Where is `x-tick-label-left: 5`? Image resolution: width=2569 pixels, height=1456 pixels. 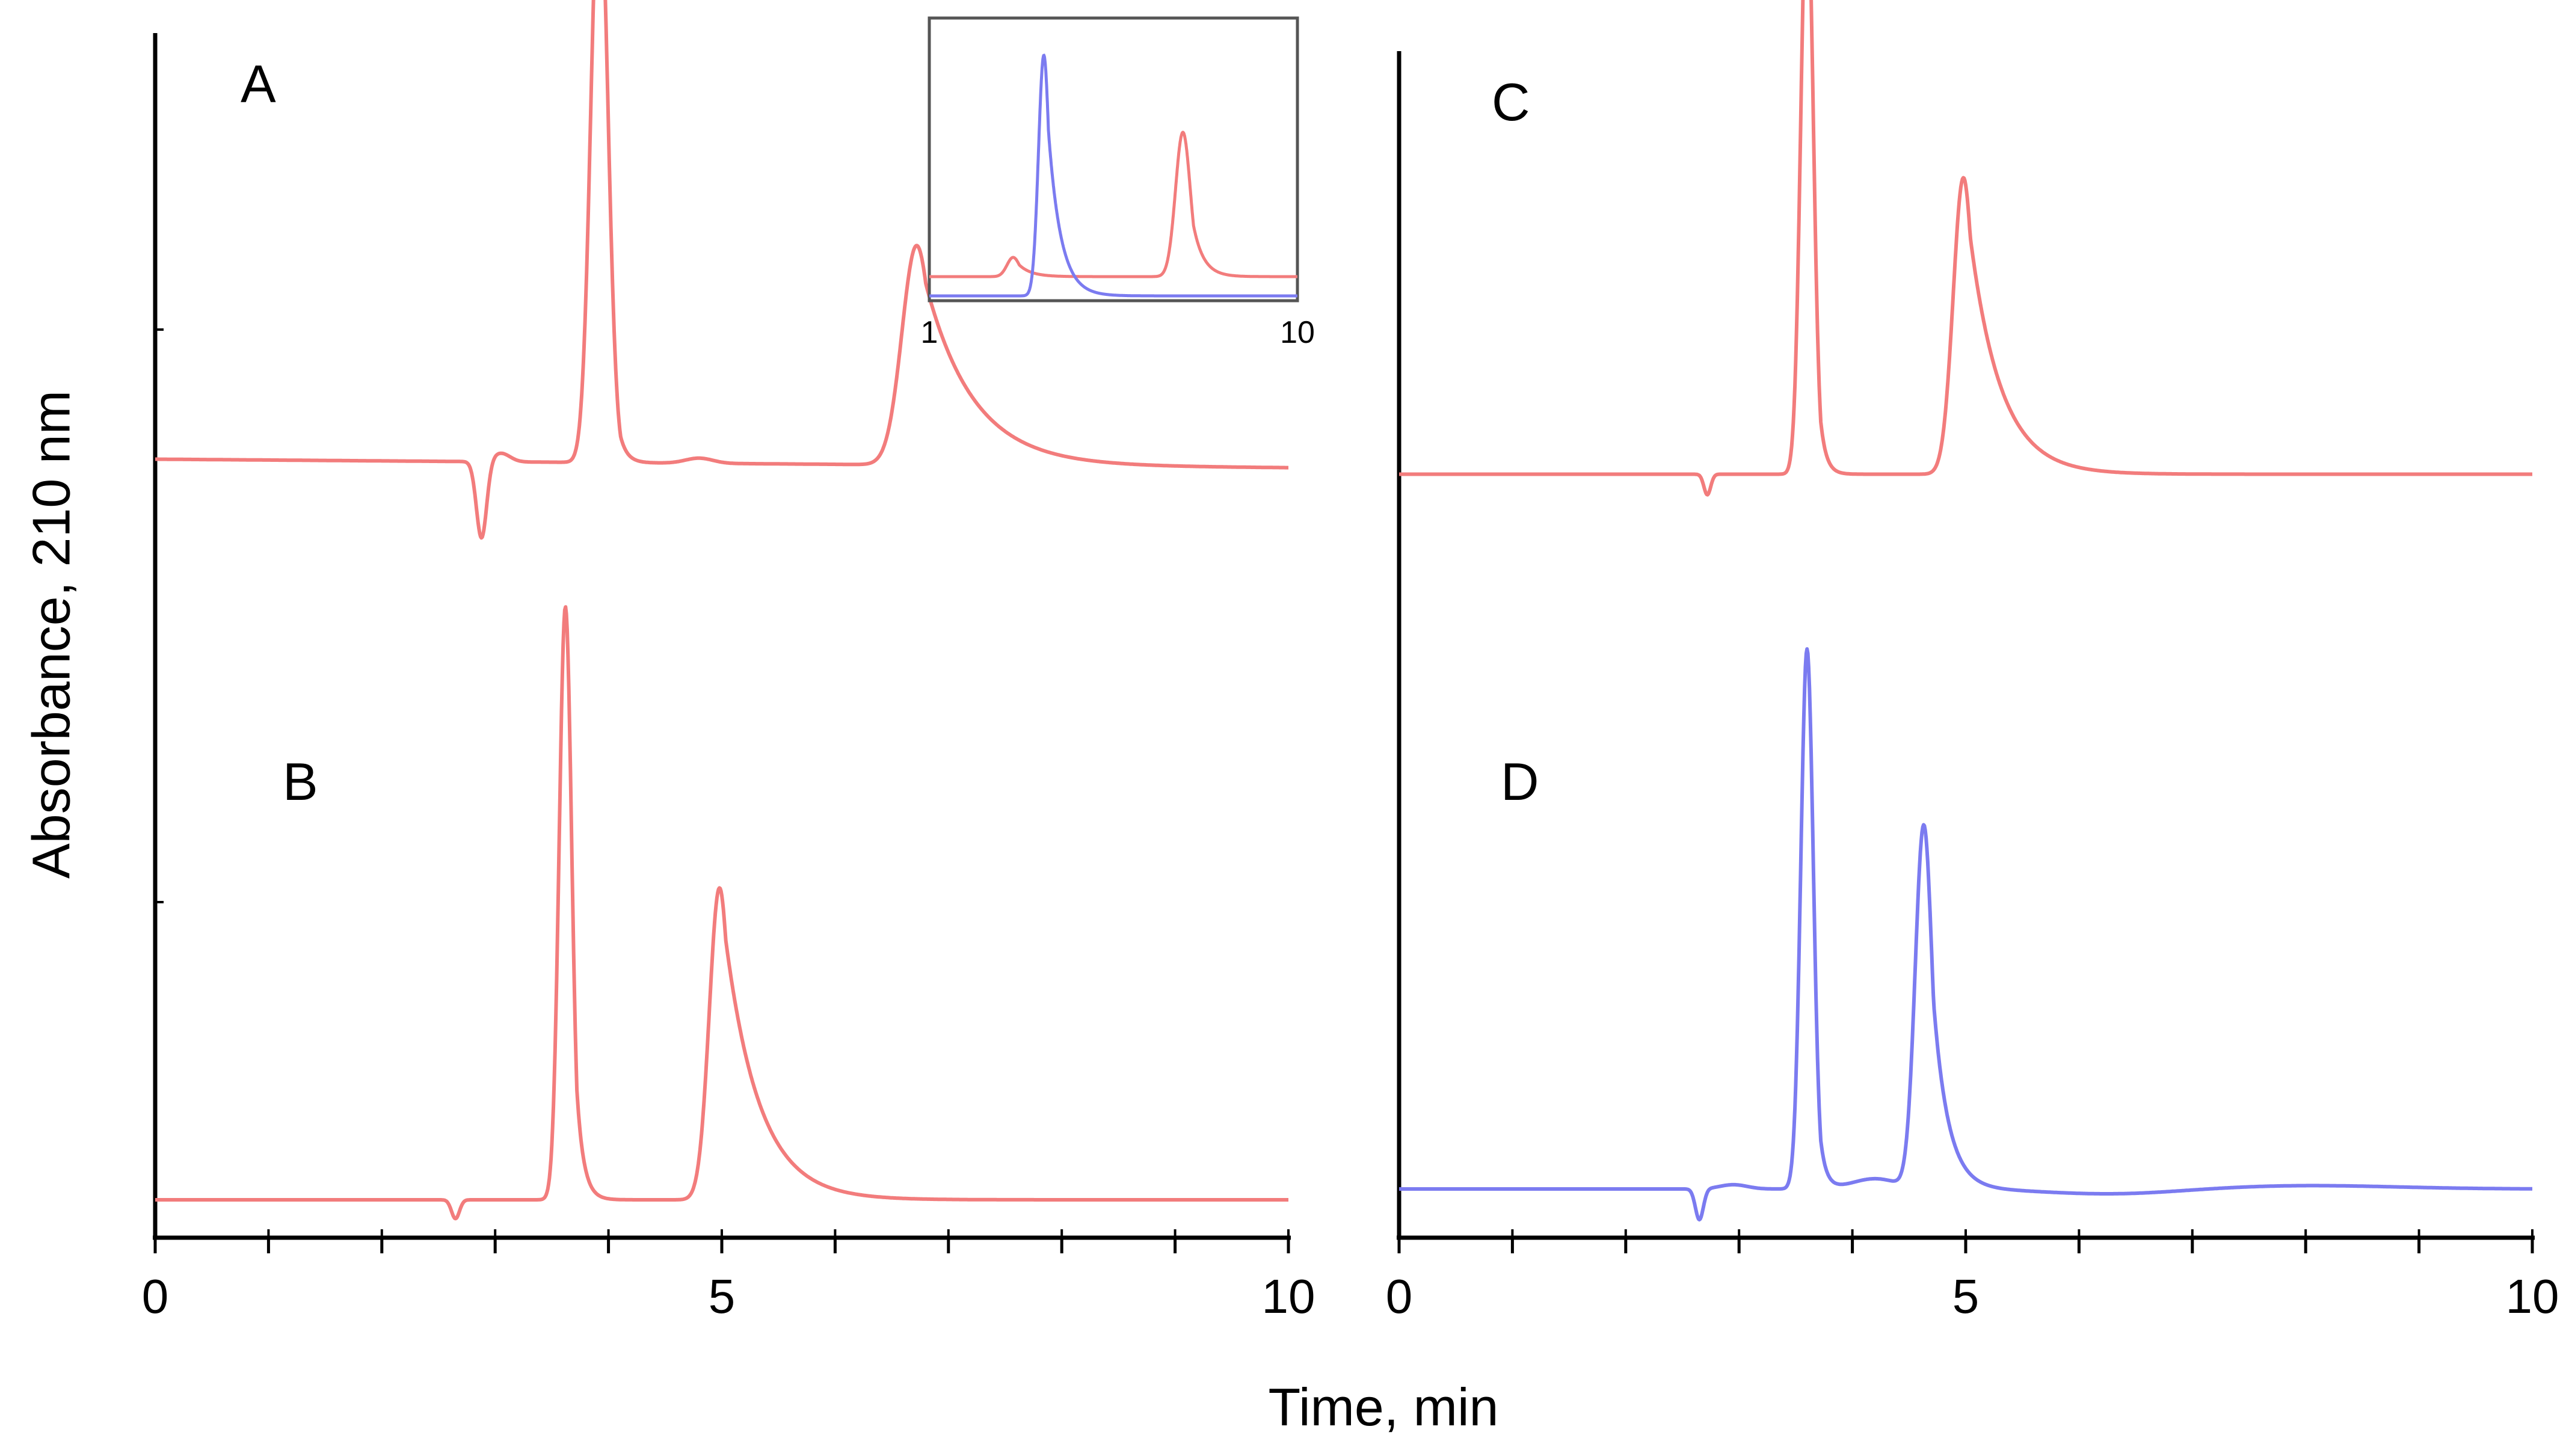
x-tick-label-left: 5 is located at coordinates (722, 1296).